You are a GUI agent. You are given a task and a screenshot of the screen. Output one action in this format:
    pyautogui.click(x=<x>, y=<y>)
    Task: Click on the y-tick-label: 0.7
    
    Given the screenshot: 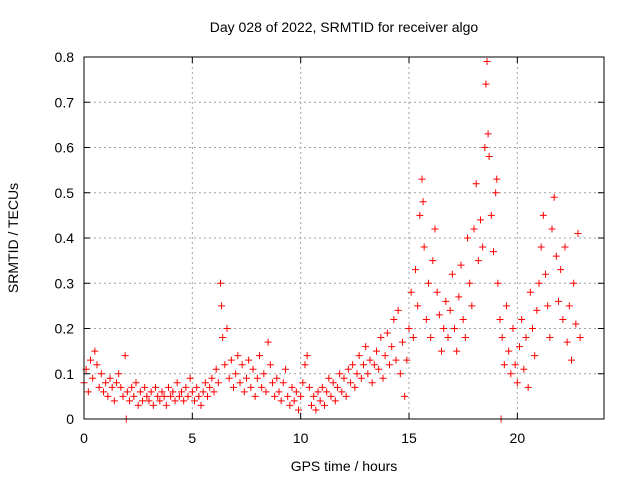 What is the action you would take?
    pyautogui.click(x=65, y=102)
    